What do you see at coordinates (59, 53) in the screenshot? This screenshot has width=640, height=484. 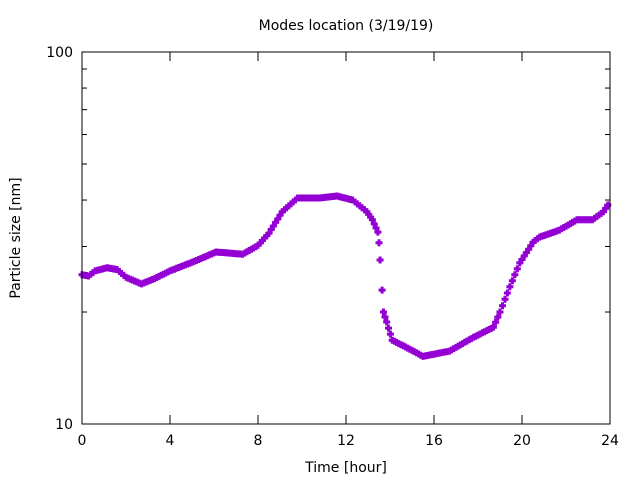 I see `y-tick-label: 100` at bounding box center [59, 53].